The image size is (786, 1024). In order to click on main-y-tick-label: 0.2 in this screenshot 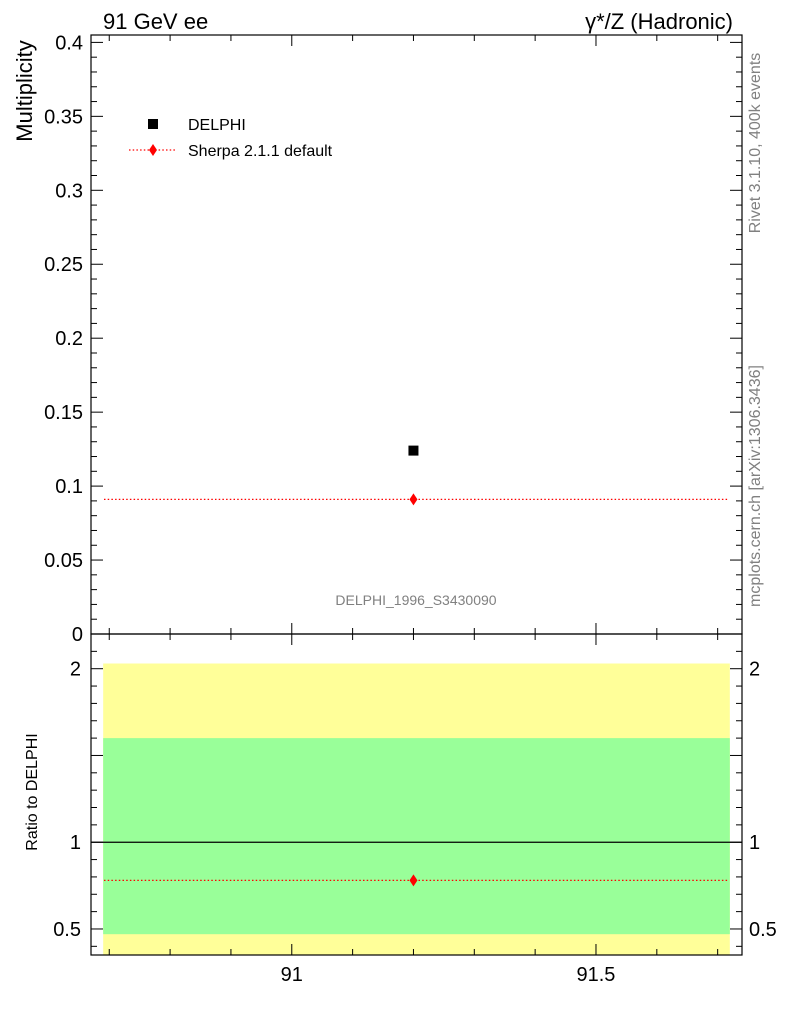, I will do `click(69, 339)`.